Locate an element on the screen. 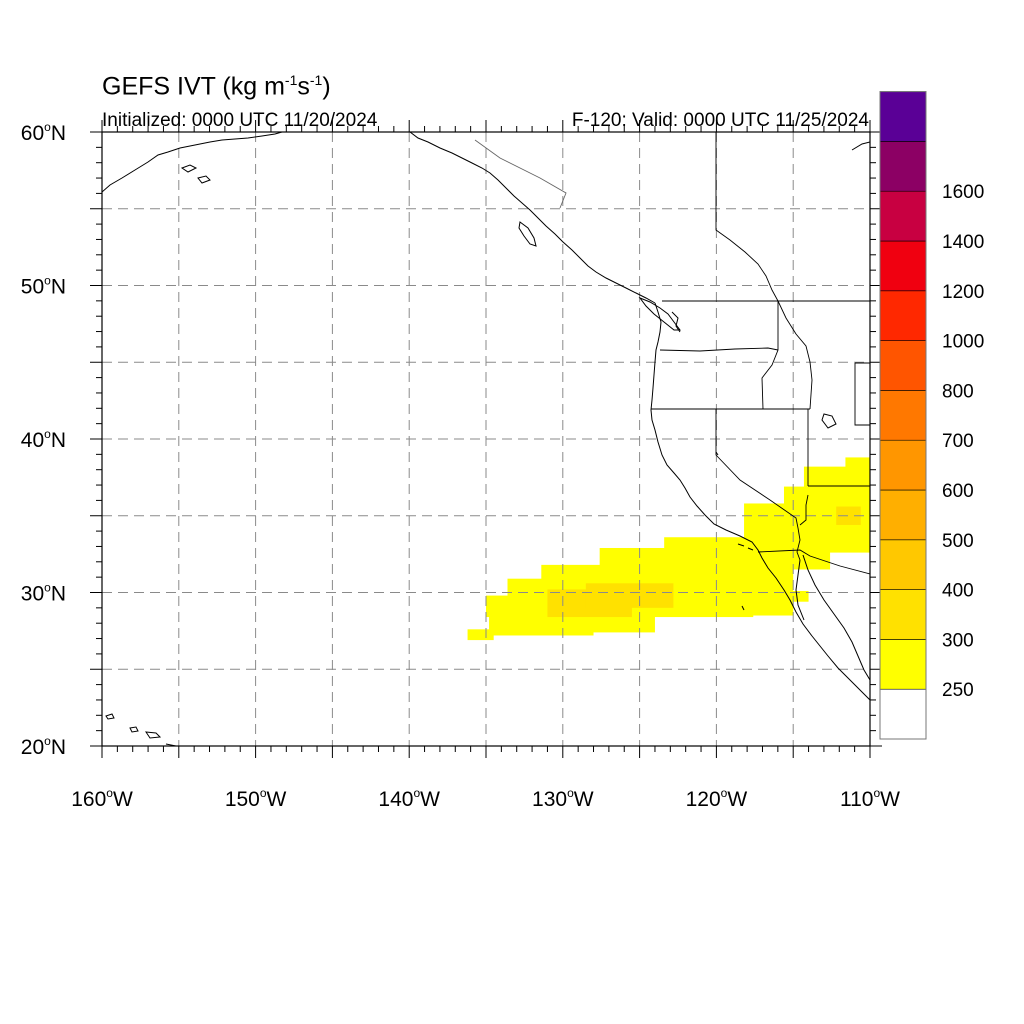 The width and height of the screenshot is (1024, 1024). west-coast is located at coordinates (760, 501).